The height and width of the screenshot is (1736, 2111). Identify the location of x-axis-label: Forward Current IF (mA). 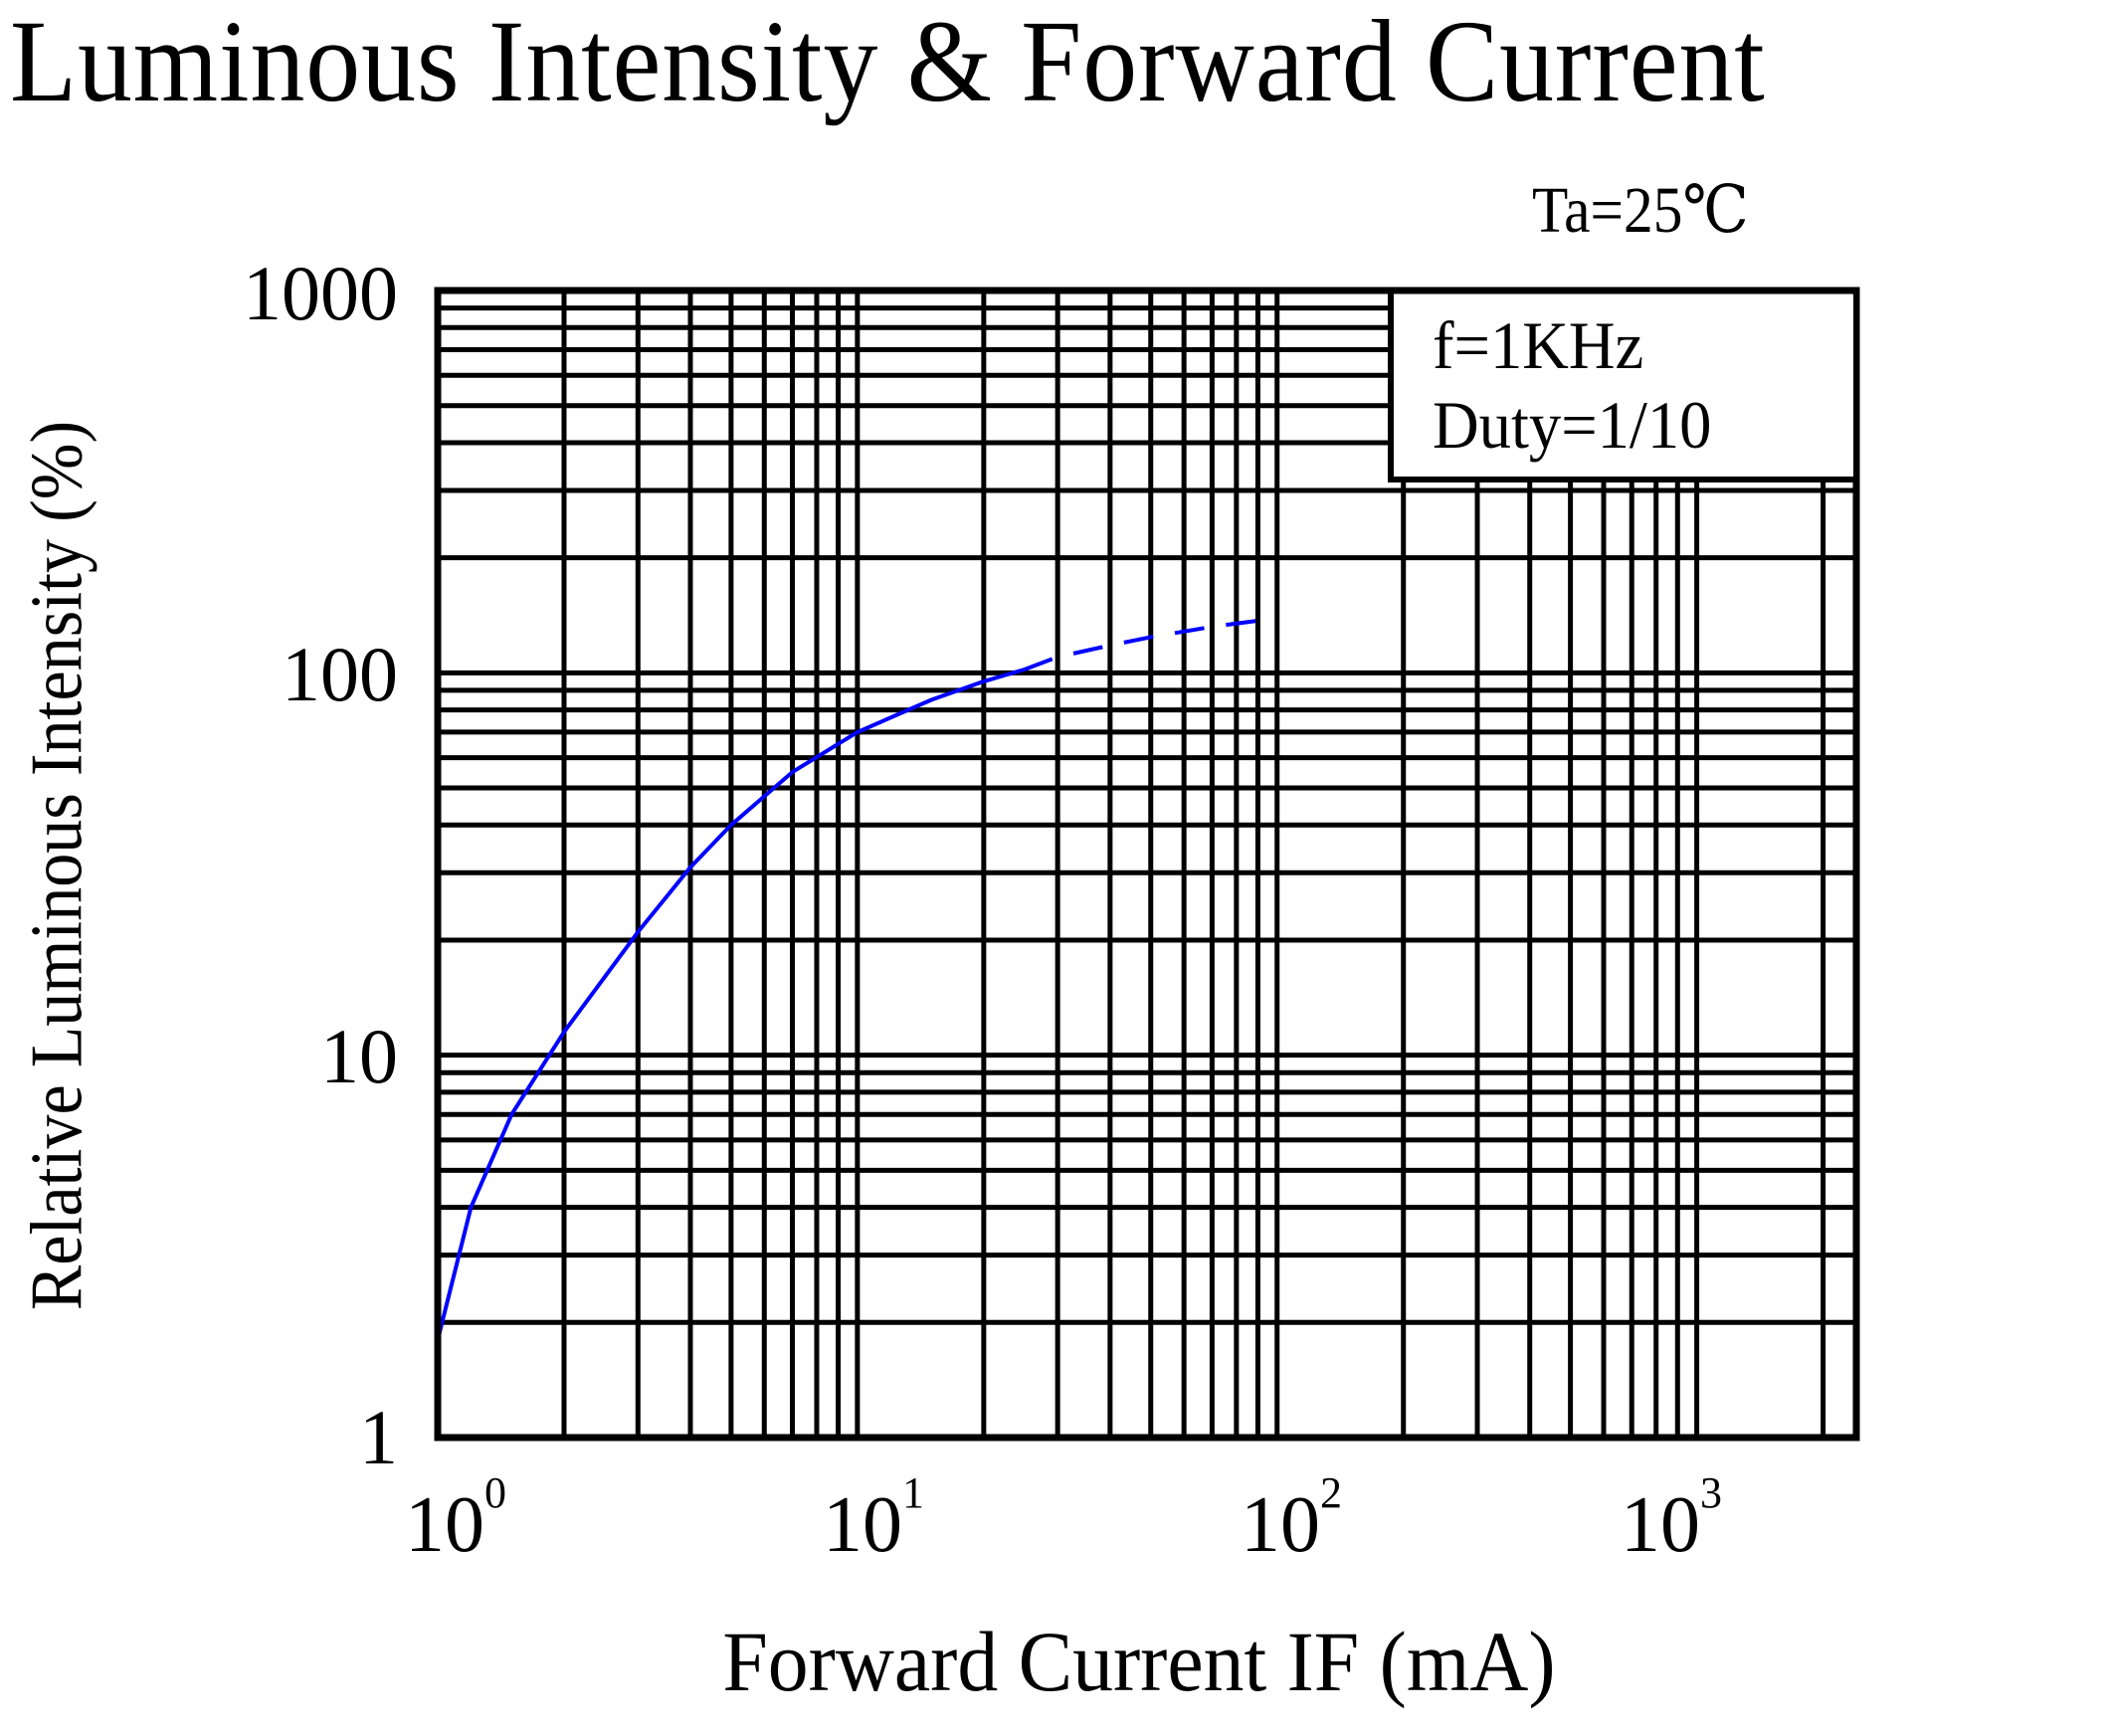
(1139, 1662).